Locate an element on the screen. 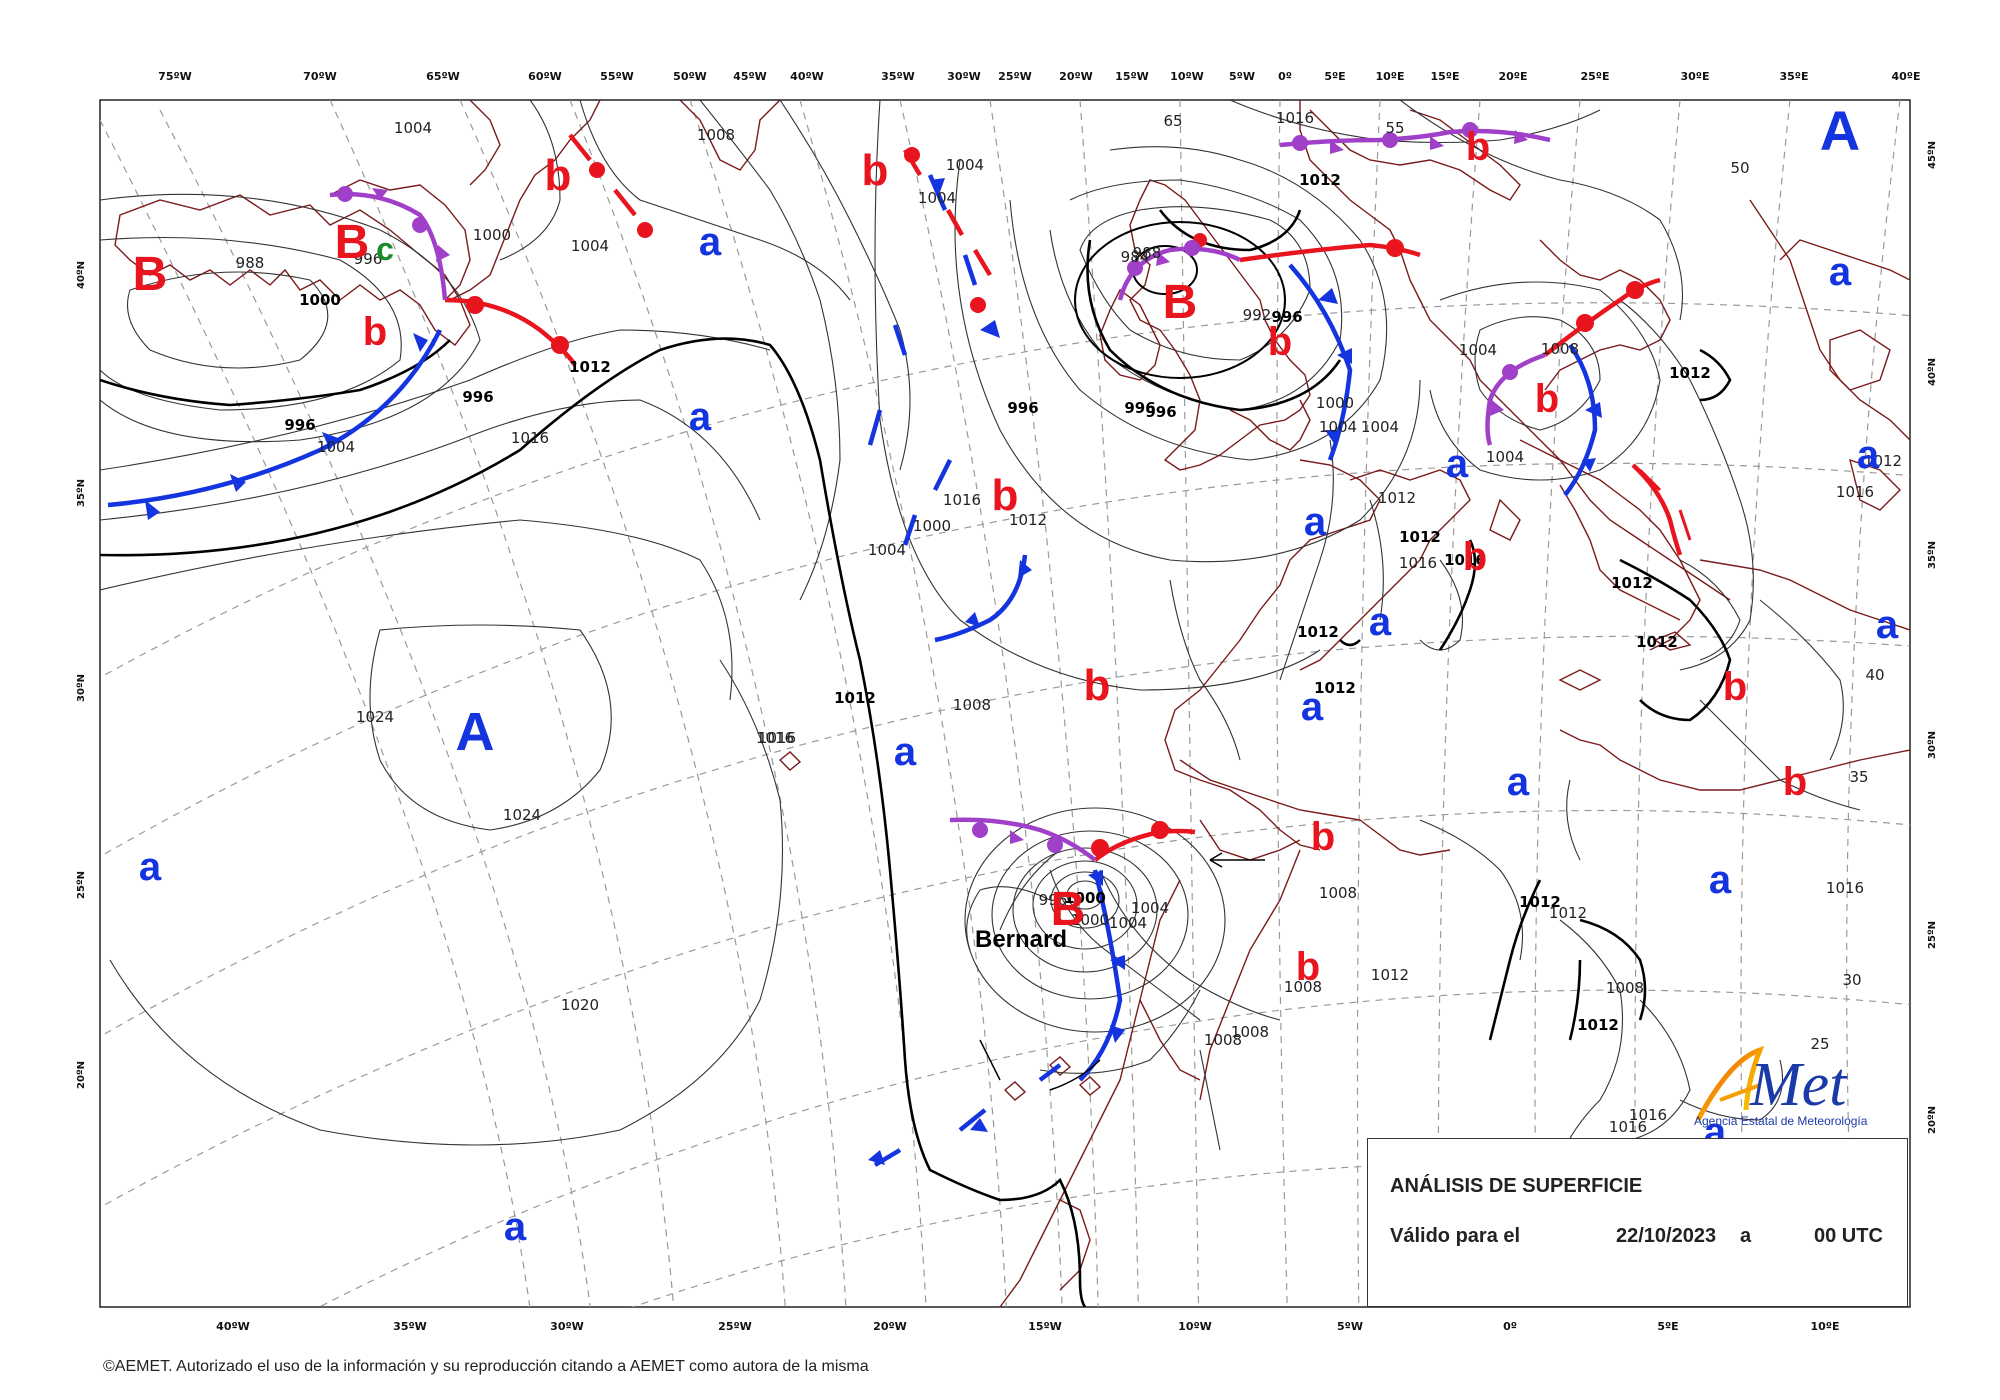 Image resolution: width=2000 pixels, height=1400 pixels. top-tick-label: 30ºE is located at coordinates (1694, 76).